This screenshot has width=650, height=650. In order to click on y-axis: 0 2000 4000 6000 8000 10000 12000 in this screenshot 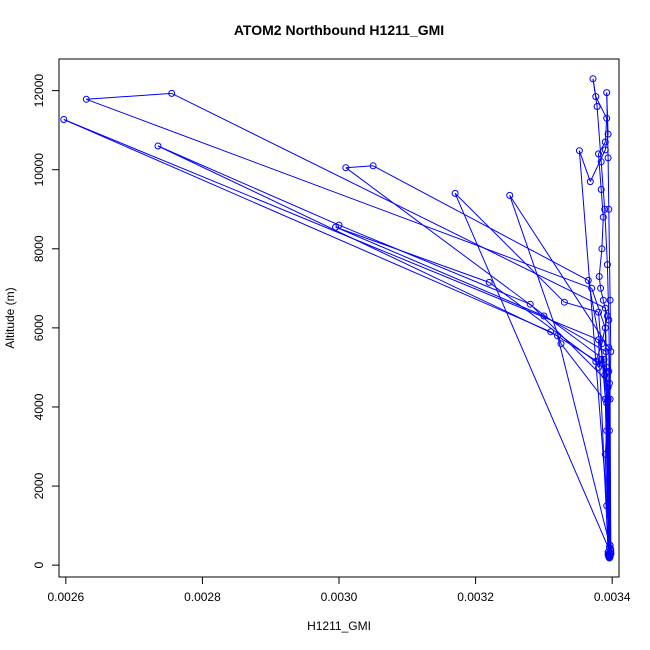, I will do `click(46, 321)`.